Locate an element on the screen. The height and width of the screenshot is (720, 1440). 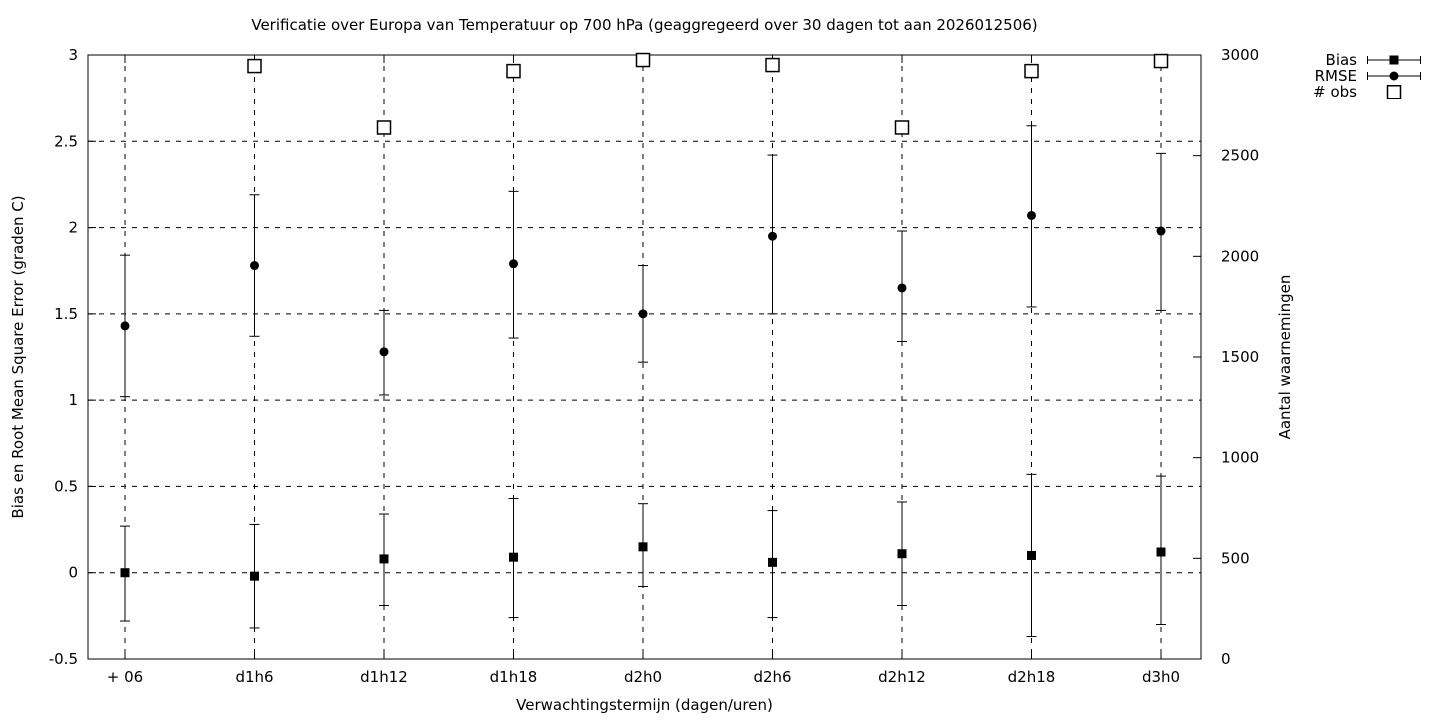
x-category-label: d2h18 is located at coordinates (1032, 677).